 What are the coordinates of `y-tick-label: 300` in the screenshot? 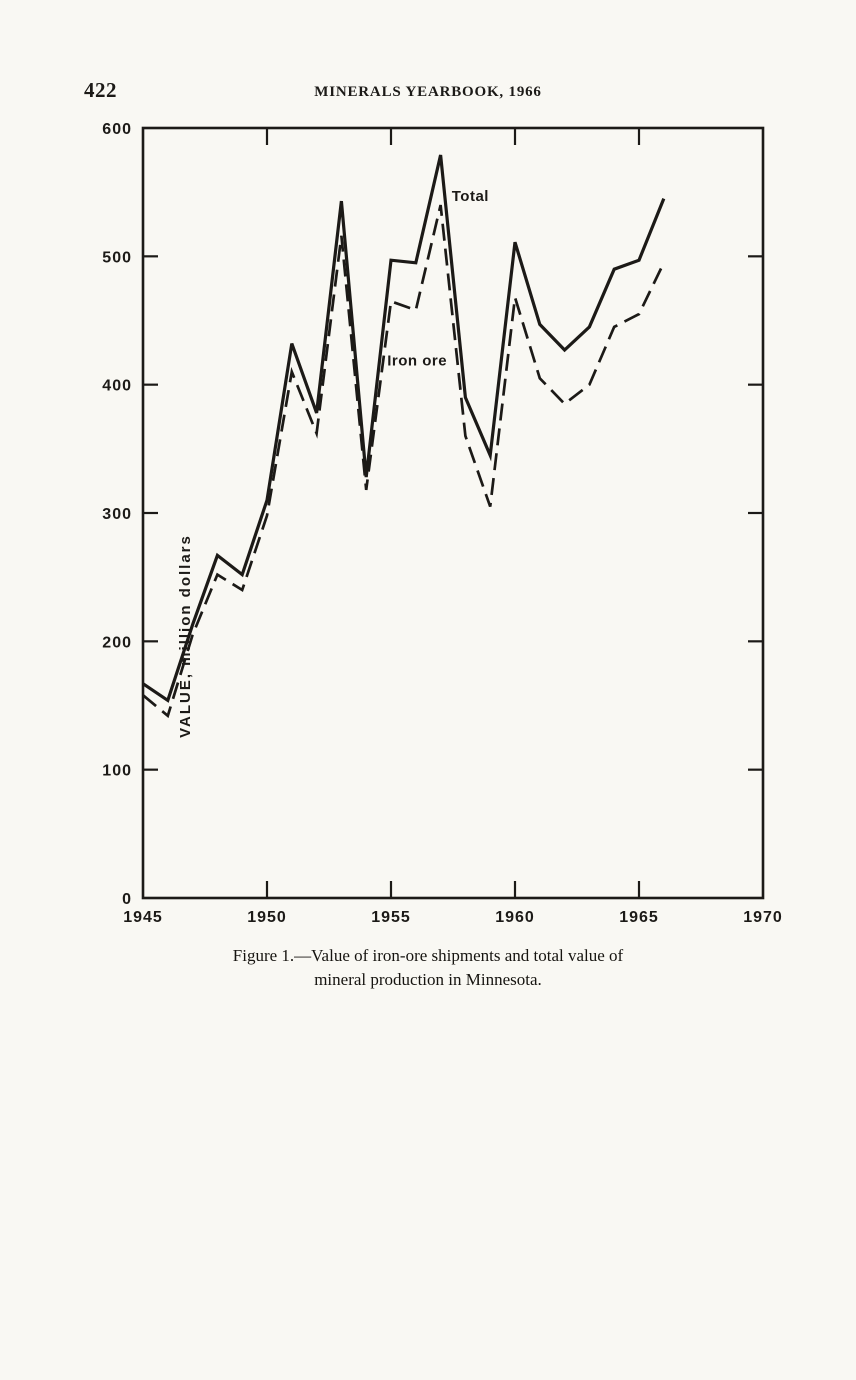 It's located at (117, 514).